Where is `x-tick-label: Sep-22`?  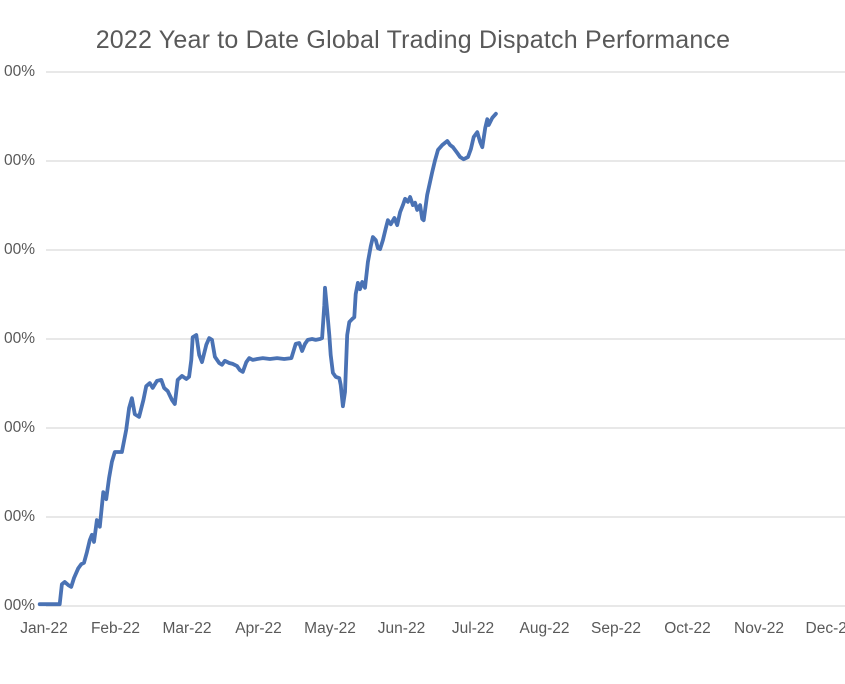
x-tick-label: Sep-22 is located at coordinates (616, 628).